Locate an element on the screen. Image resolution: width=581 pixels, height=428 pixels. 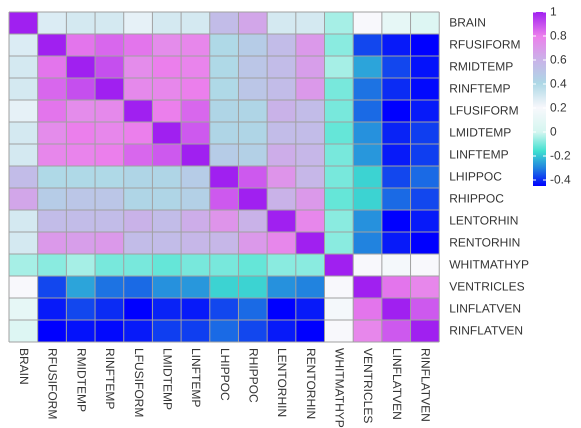
color-bar-label: -0.4 is located at coordinates (561, 179).